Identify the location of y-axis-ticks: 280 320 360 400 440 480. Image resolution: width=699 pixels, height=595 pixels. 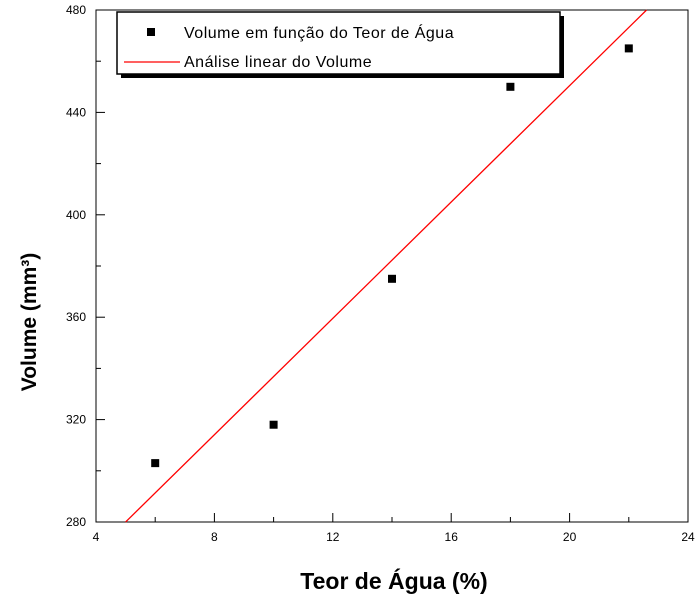
(85, 266).